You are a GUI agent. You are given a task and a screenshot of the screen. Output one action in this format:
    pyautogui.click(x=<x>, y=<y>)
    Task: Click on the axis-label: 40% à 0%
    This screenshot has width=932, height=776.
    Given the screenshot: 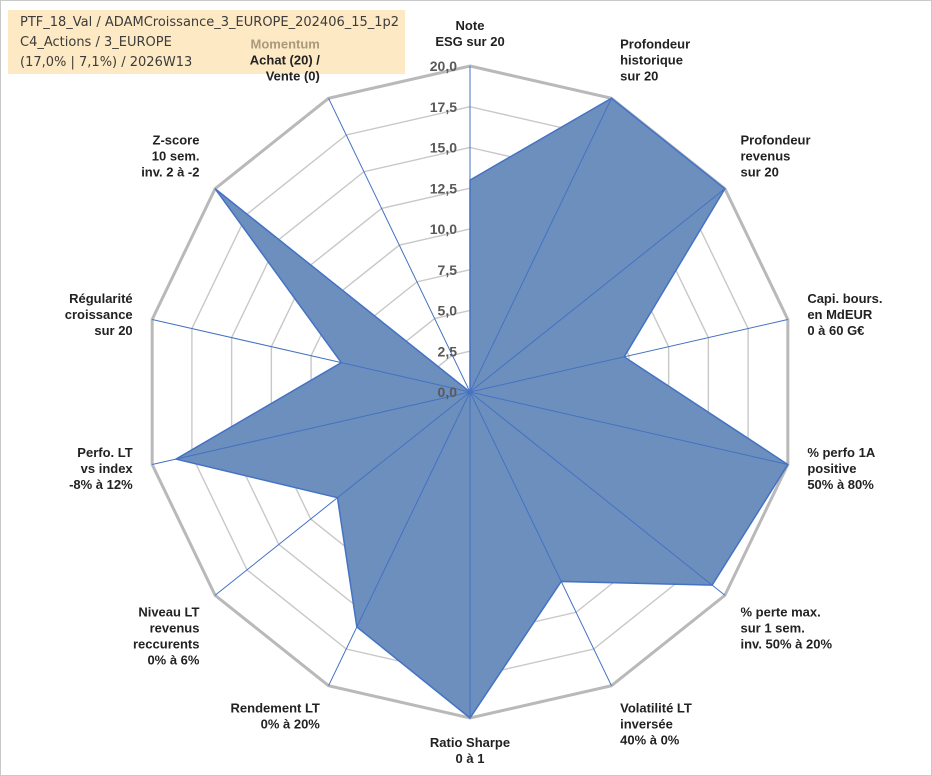 What is the action you would take?
    pyautogui.click(x=650, y=740)
    